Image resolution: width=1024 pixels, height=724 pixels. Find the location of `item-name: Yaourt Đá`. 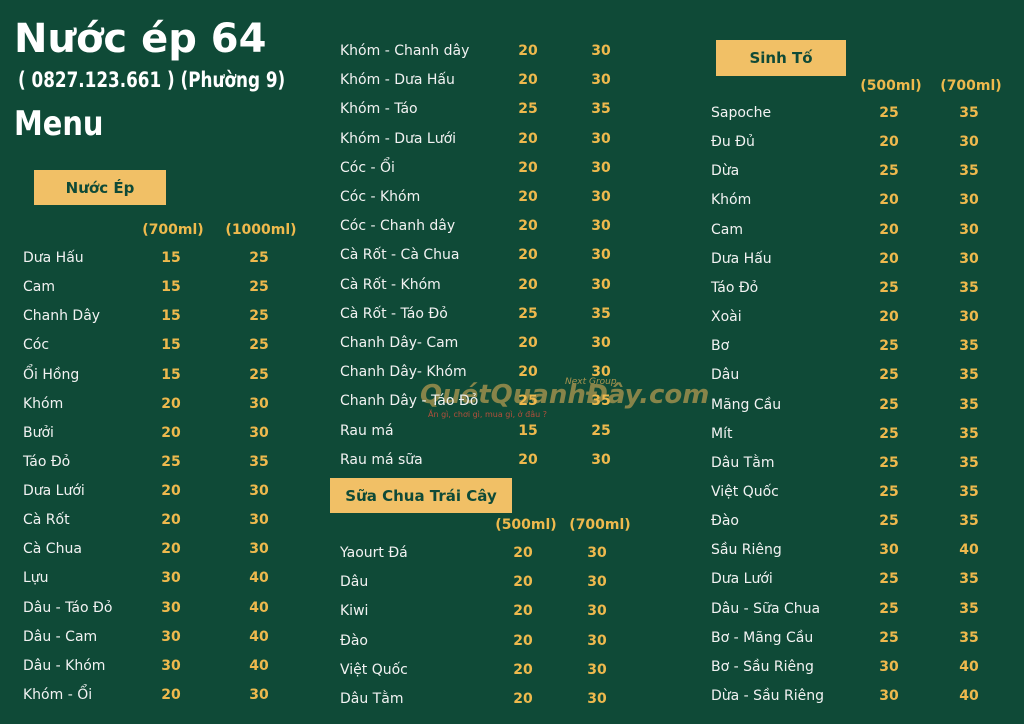

item-name: Yaourt Đá is located at coordinates (374, 553).